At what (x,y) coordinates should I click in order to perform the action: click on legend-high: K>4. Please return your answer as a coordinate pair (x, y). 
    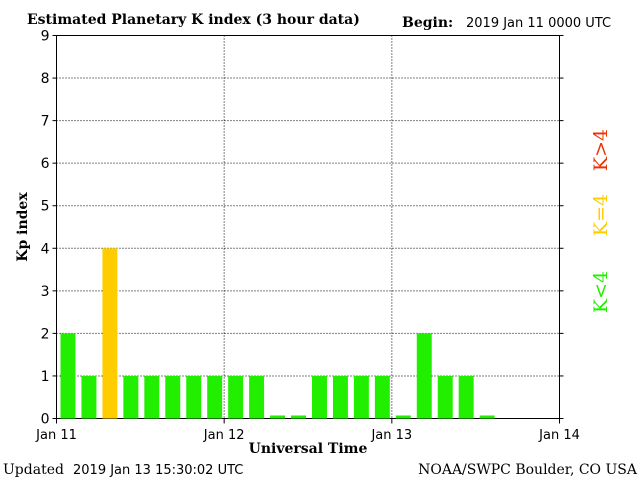
    Looking at the image, I should click on (601, 150).